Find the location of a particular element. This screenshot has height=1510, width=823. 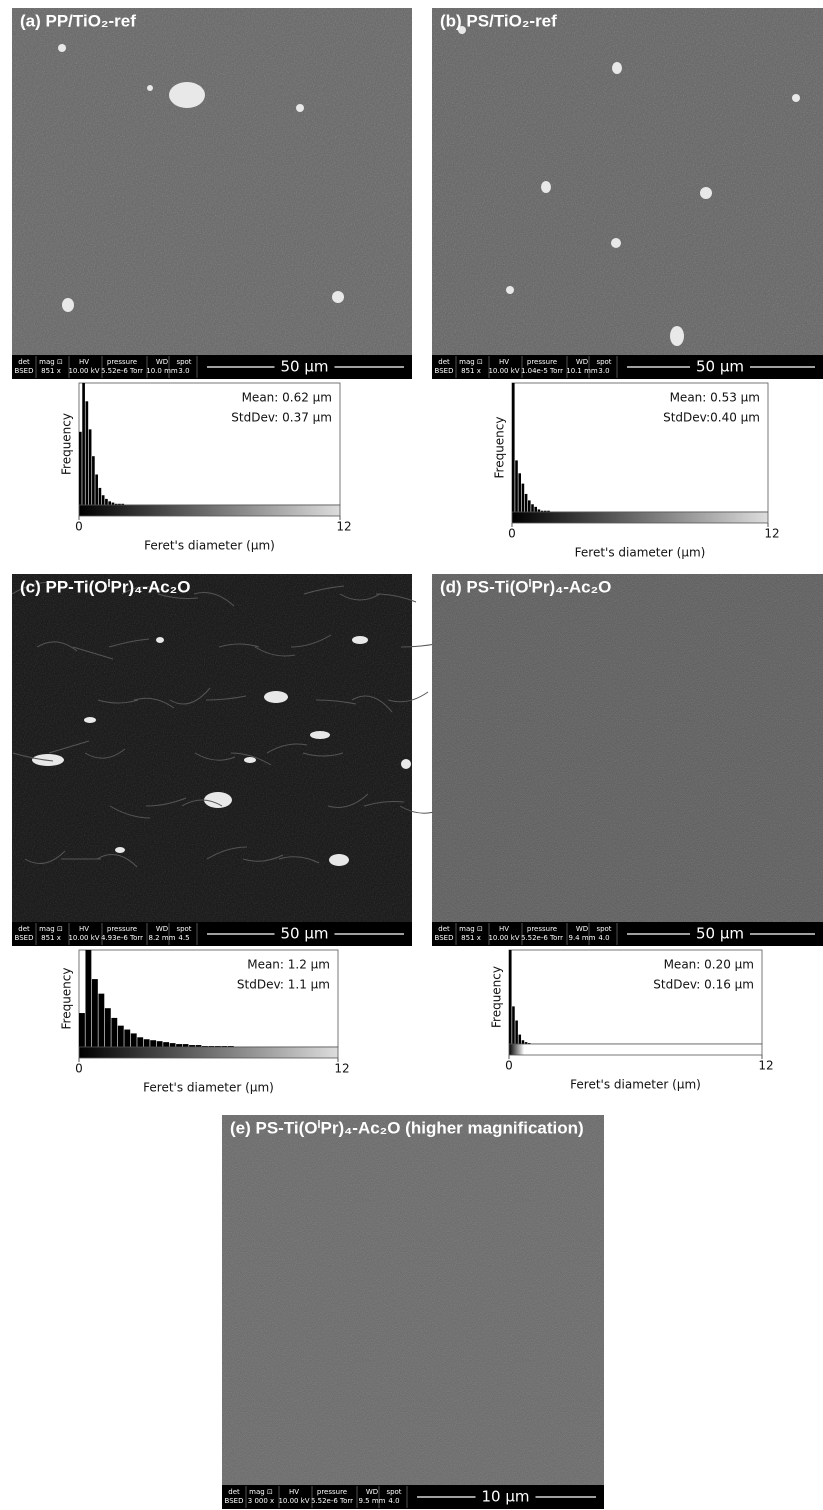

info-value: 10.0 mm is located at coordinates (162, 371).